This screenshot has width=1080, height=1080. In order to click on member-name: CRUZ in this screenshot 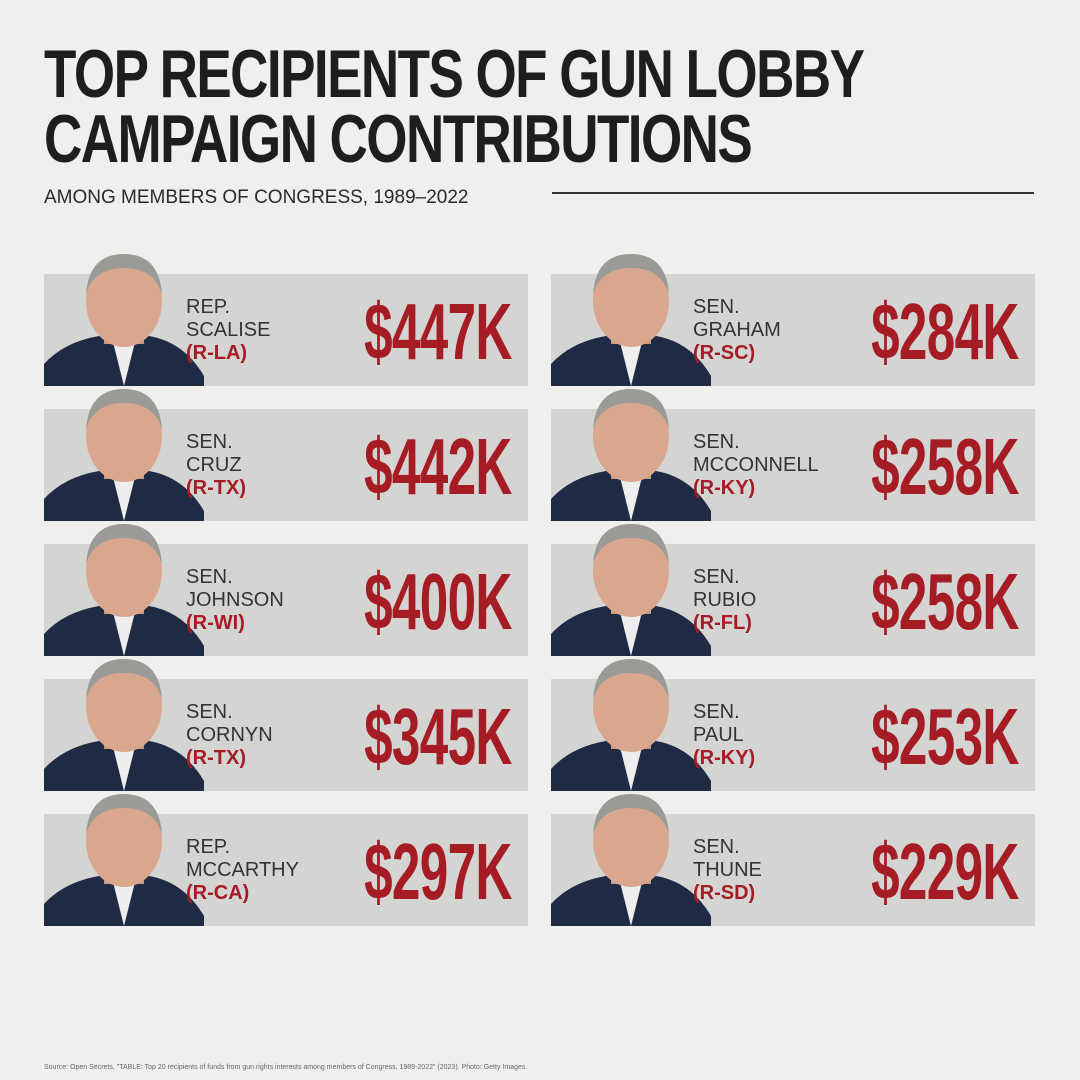, I will do `click(214, 465)`.